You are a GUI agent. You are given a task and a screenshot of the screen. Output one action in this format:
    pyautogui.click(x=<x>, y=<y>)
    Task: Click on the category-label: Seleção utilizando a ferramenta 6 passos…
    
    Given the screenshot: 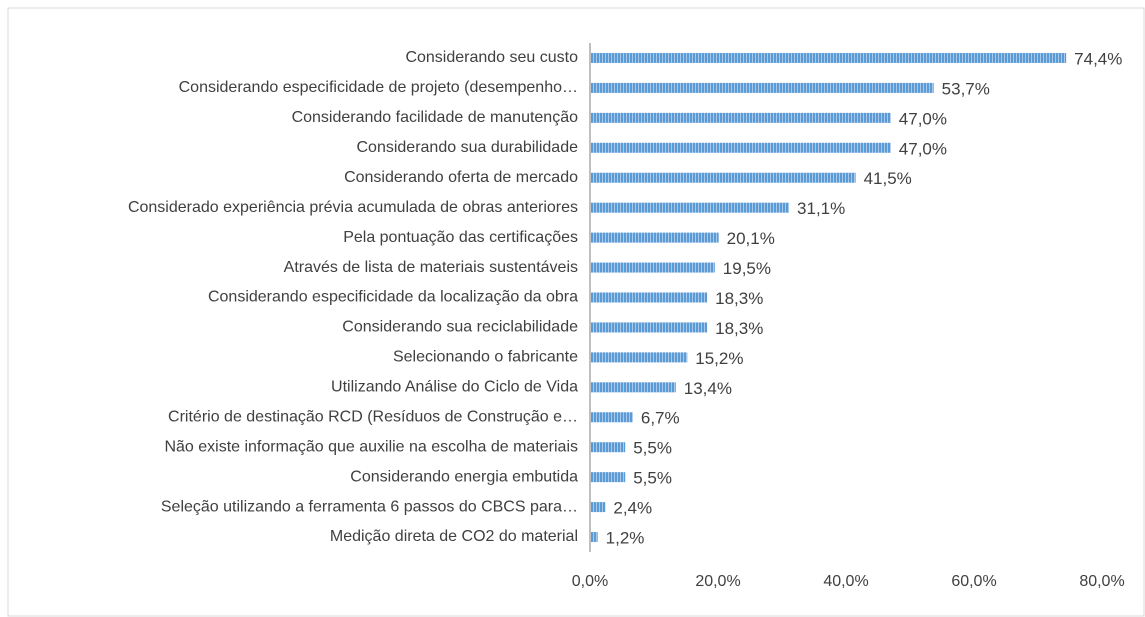 What is the action you would take?
    pyautogui.click(x=369, y=506)
    